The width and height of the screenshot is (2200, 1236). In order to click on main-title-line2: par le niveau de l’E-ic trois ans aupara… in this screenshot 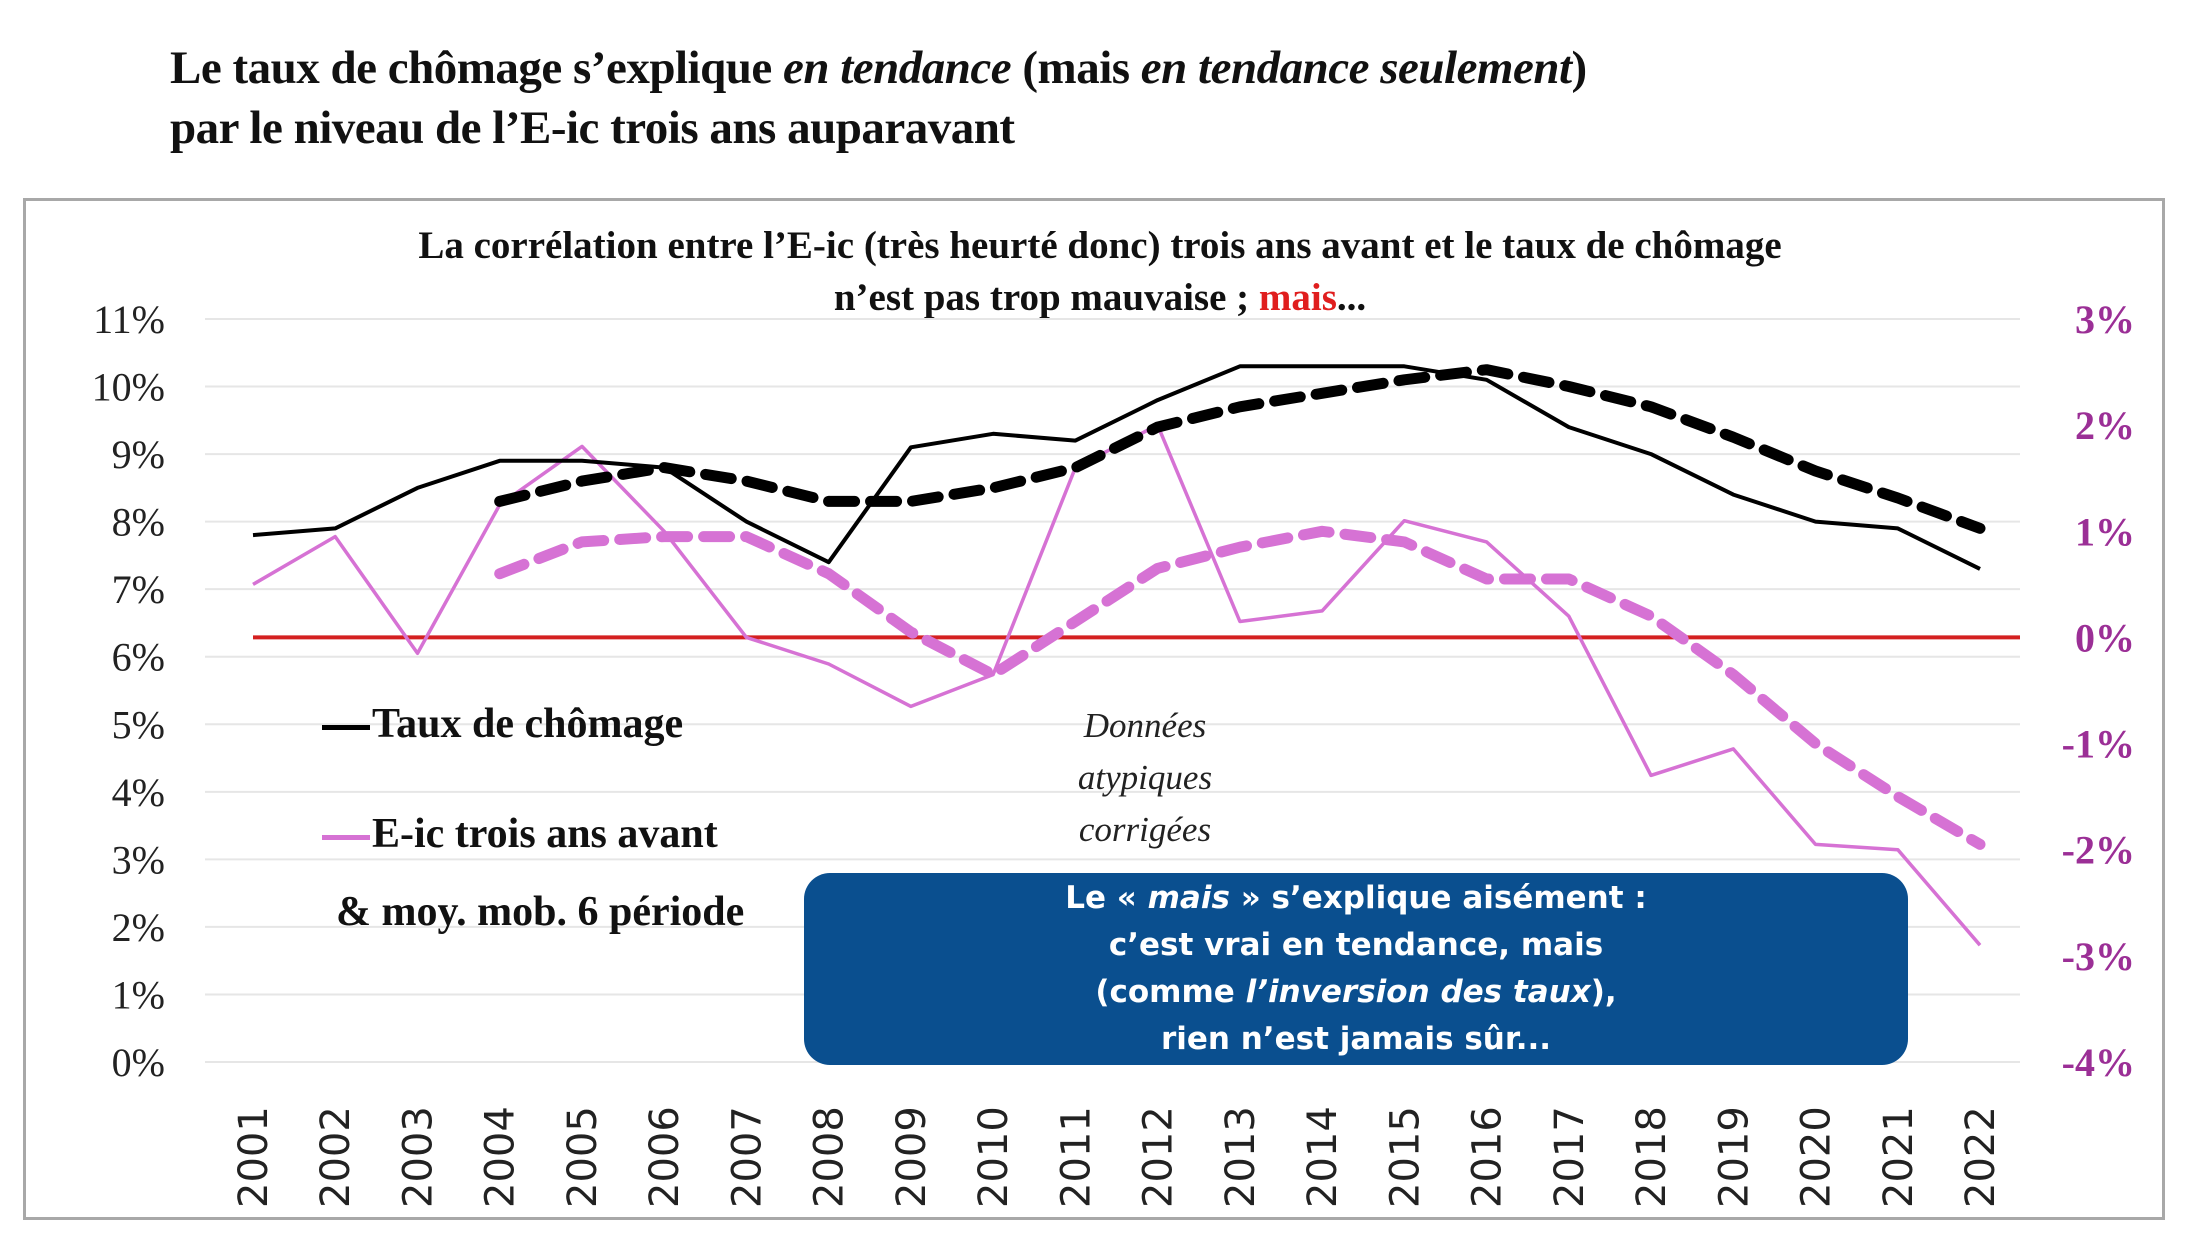, I will do `click(592, 128)`.